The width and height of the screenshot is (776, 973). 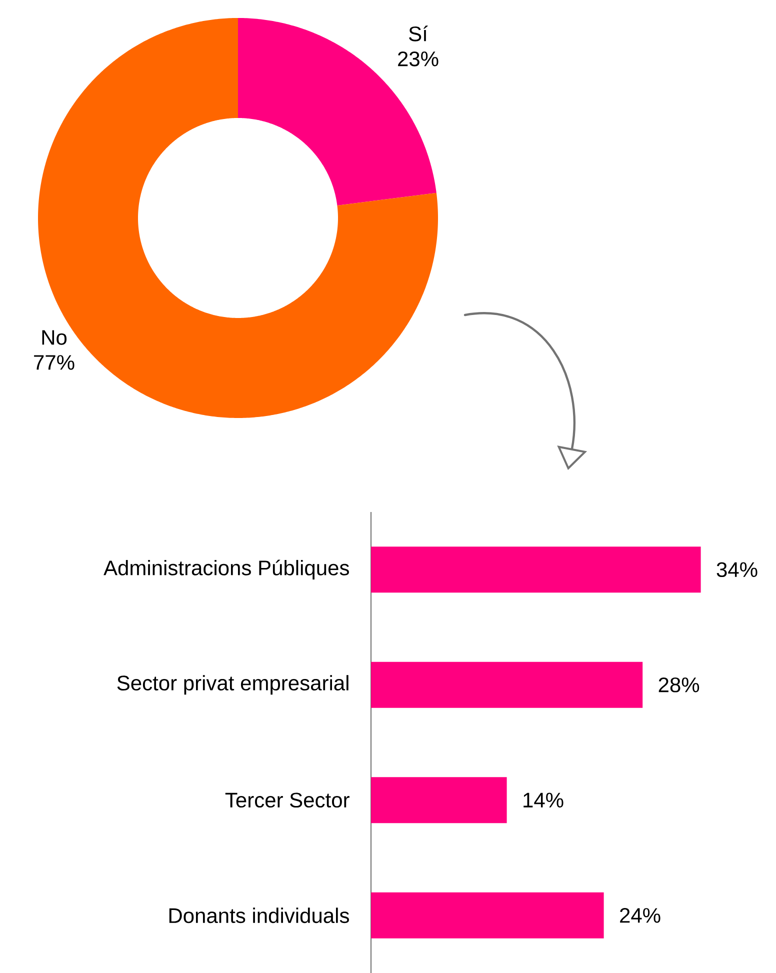 What do you see at coordinates (418, 58) in the screenshot?
I see `data-label: 23%` at bounding box center [418, 58].